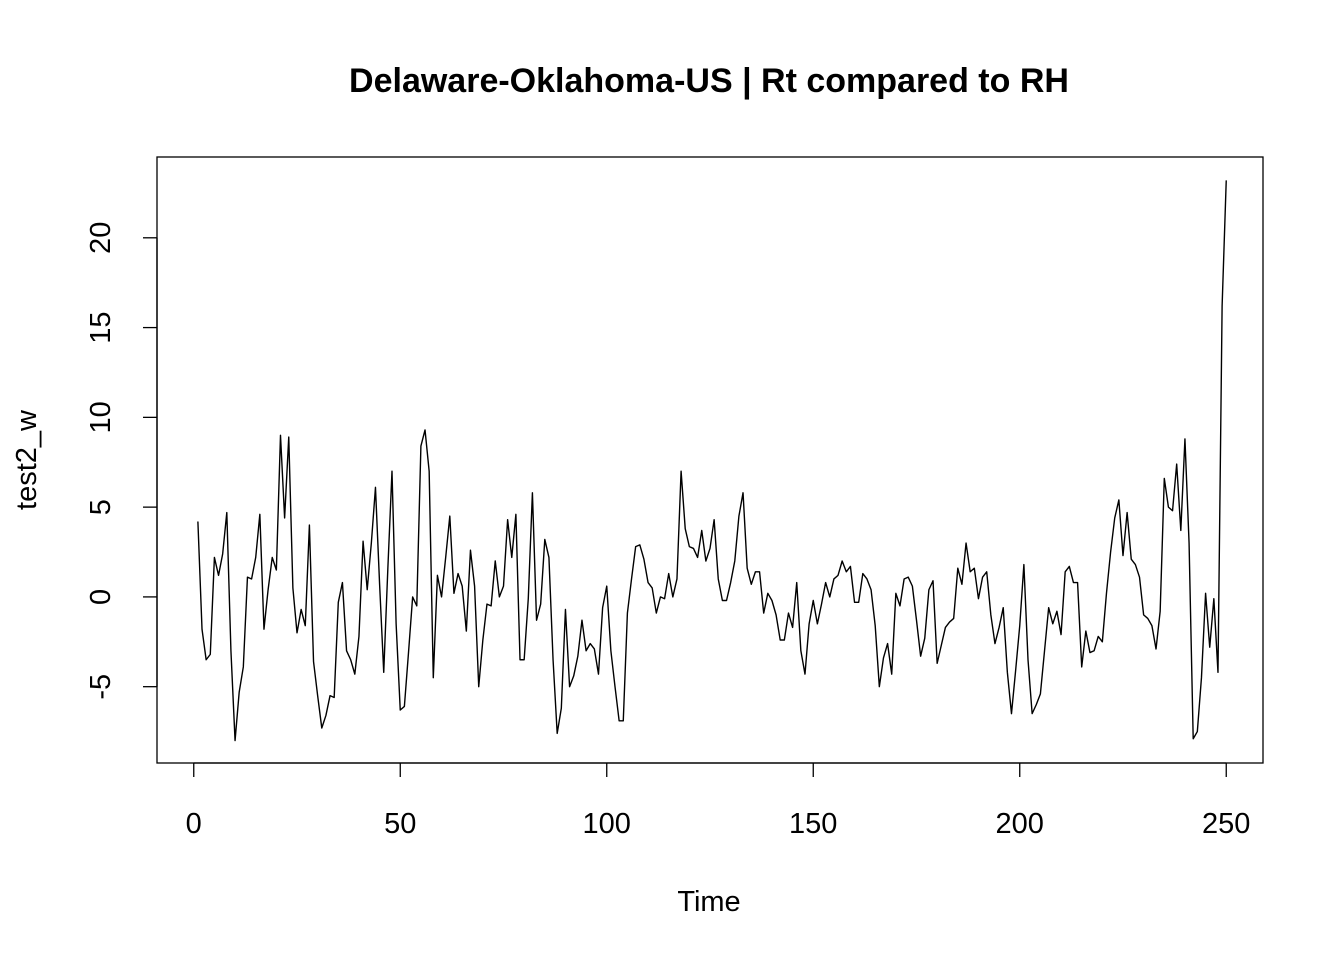 This screenshot has height=960, width=1344. Describe the element at coordinates (101, 238) in the screenshot. I see `y-tick-label: 20` at that location.